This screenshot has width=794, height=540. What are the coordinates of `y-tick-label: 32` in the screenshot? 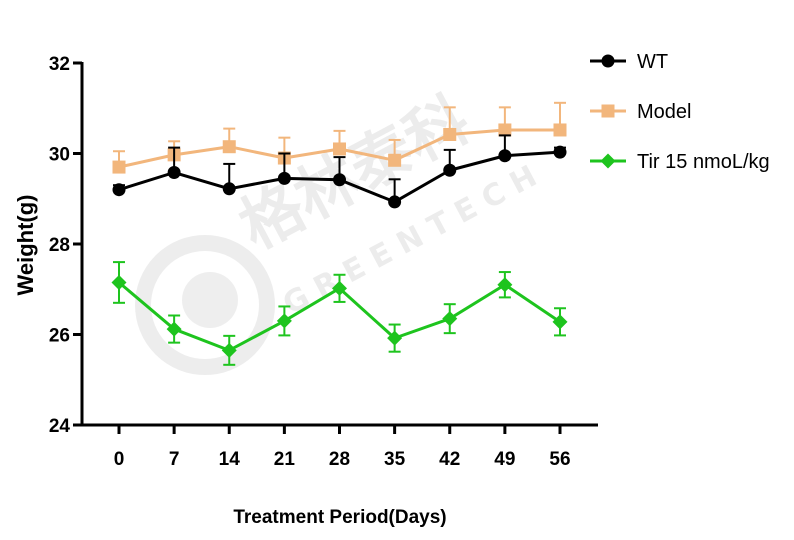 It's located at (59, 64).